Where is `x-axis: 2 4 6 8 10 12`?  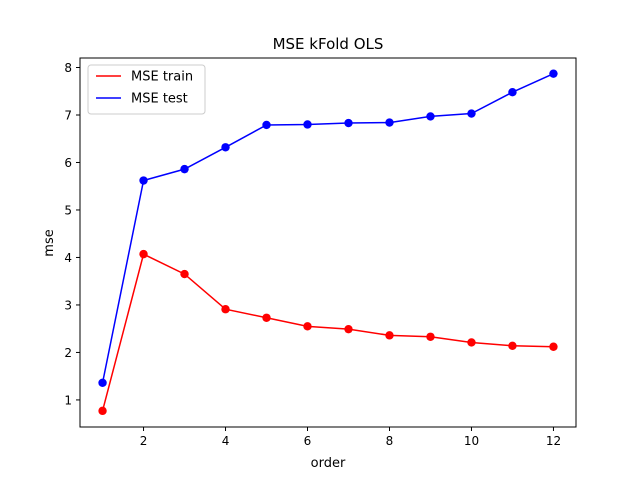 x-axis: 2 4 6 8 10 12 is located at coordinates (350, 437).